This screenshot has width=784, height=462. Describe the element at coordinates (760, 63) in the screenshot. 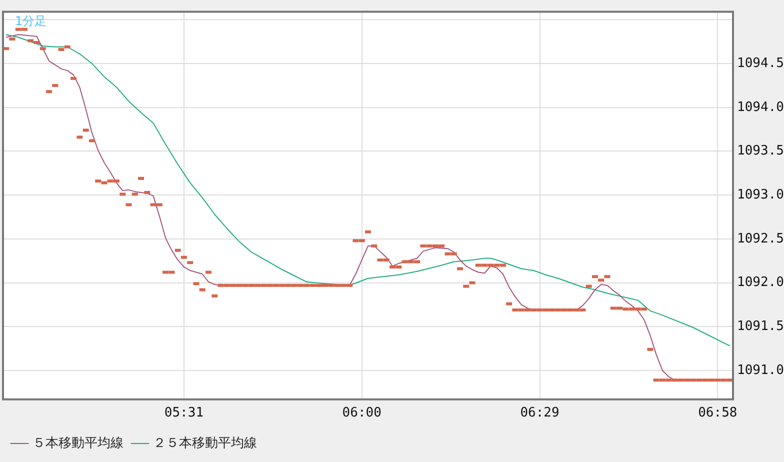

I see `y-tick-label: 1094.5` at that location.